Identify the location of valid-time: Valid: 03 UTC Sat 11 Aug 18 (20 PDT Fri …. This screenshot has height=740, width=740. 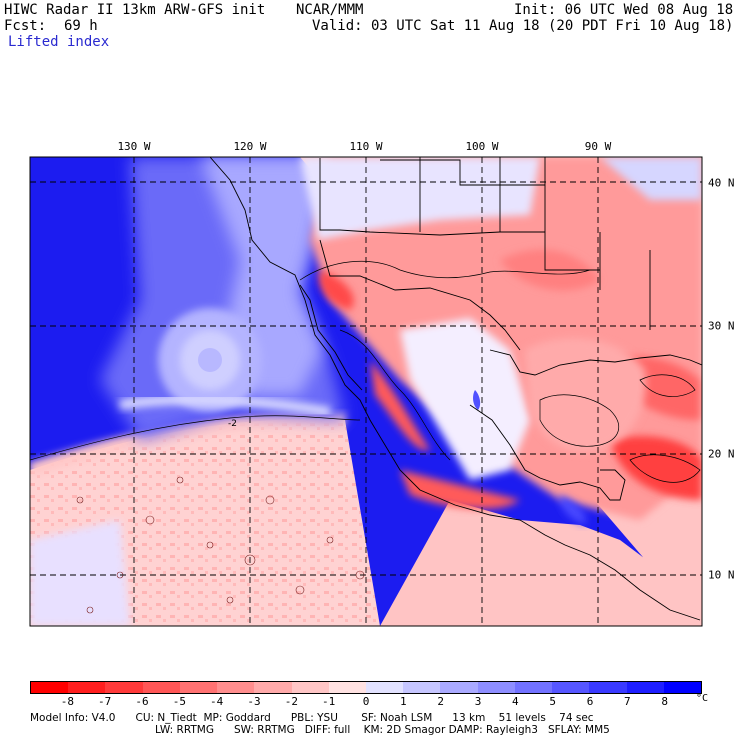
(523, 26).